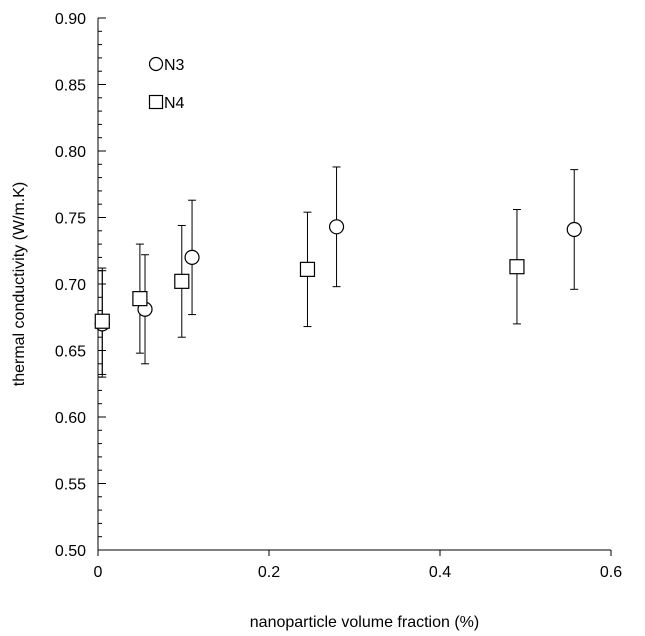 The height and width of the screenshot is (636, 645). What do you see at coordinates (70, 485) in the screenshot?
I see `y-tick-label: 0.55` at bounding box center [70, 485].